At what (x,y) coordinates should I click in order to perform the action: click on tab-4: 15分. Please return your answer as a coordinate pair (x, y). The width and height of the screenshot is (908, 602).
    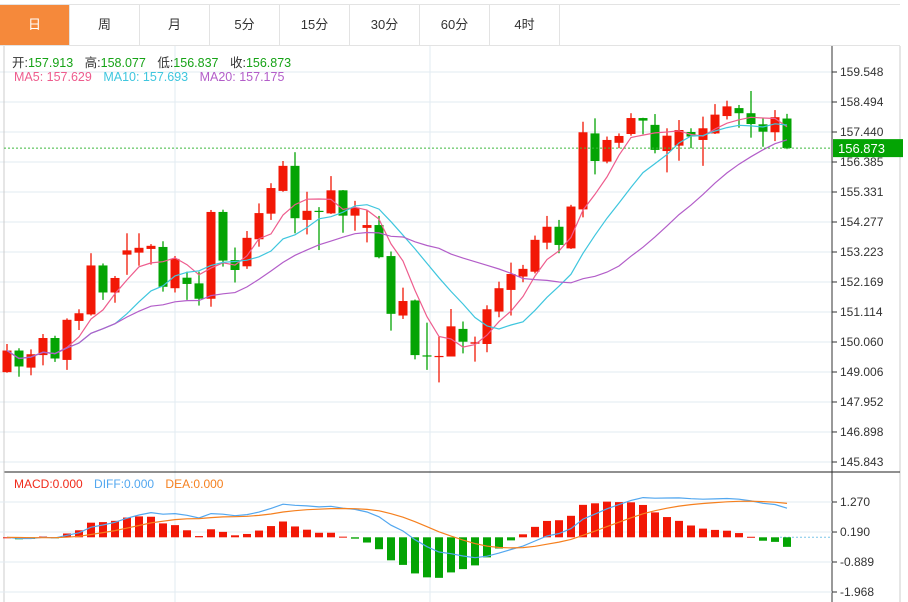
    Looking at the image, I should click on (315, 25).